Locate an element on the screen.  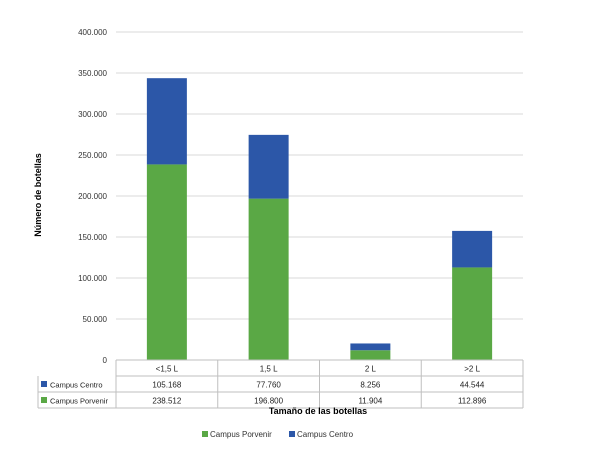
y-axis-label: Número de botellas is located at coordinates (38, 195).